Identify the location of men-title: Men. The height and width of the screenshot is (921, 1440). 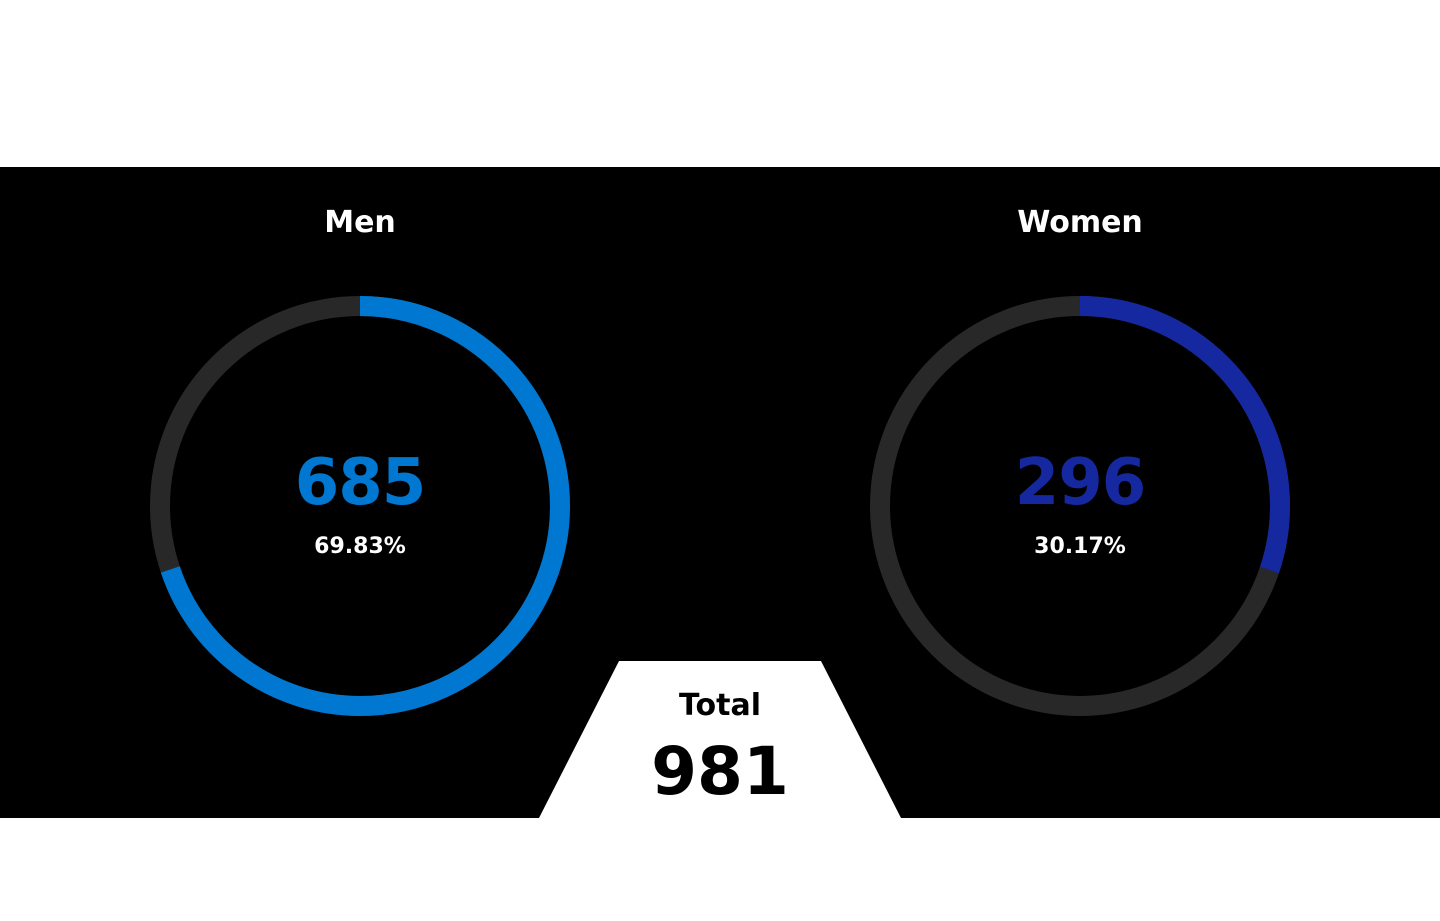
(360, 222).